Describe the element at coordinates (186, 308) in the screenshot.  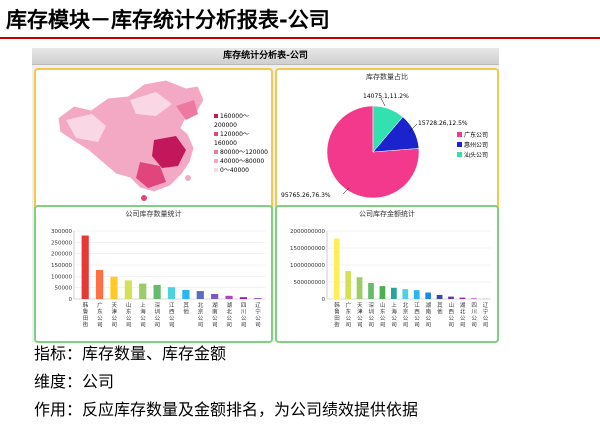
I see `x-tick-label: 其他` at that location.